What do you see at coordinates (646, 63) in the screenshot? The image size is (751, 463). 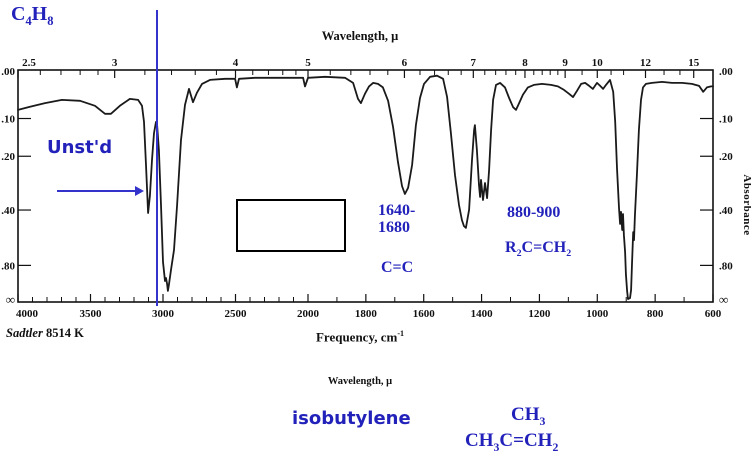 I see `top-axis-tick-label: 12` at bounding box center [646, 63].